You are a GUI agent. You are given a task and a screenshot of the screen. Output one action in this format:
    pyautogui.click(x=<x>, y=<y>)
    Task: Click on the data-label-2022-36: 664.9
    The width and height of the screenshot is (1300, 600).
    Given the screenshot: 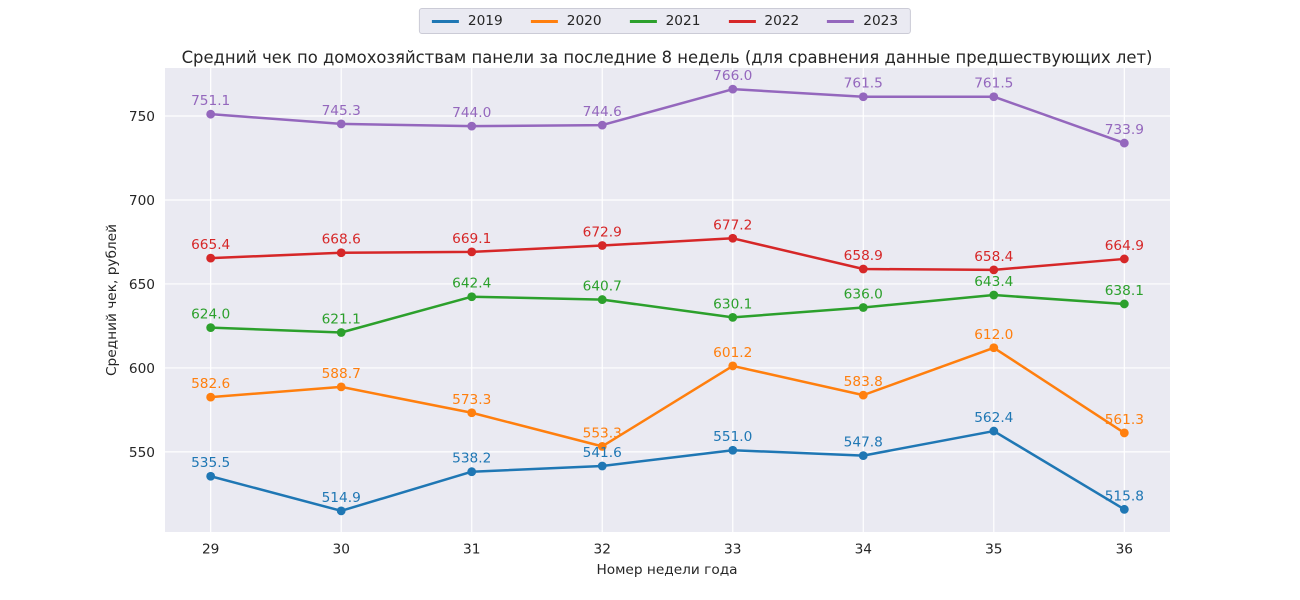 What is the action you would take?
    pyautogui.click(x=1124, y=246)
    